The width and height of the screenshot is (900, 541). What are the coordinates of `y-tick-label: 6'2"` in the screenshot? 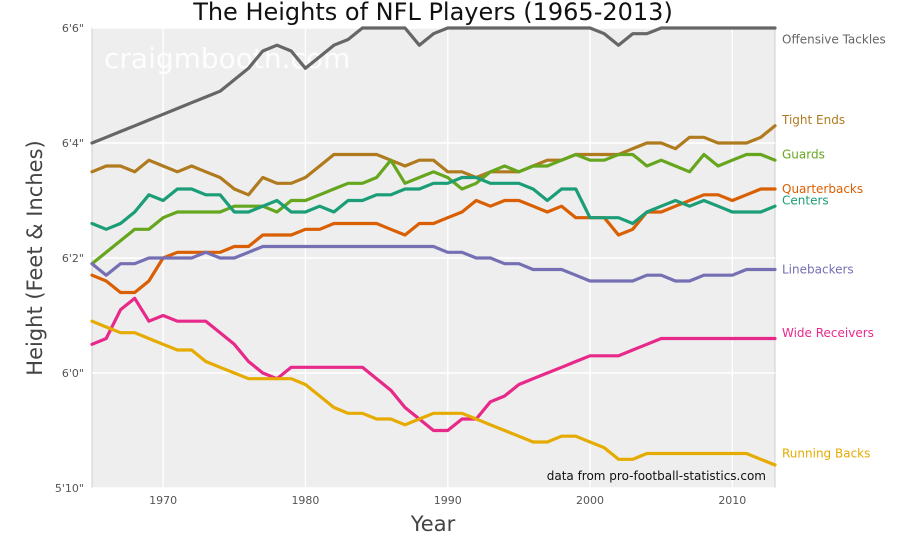 It's located at (73, 258).